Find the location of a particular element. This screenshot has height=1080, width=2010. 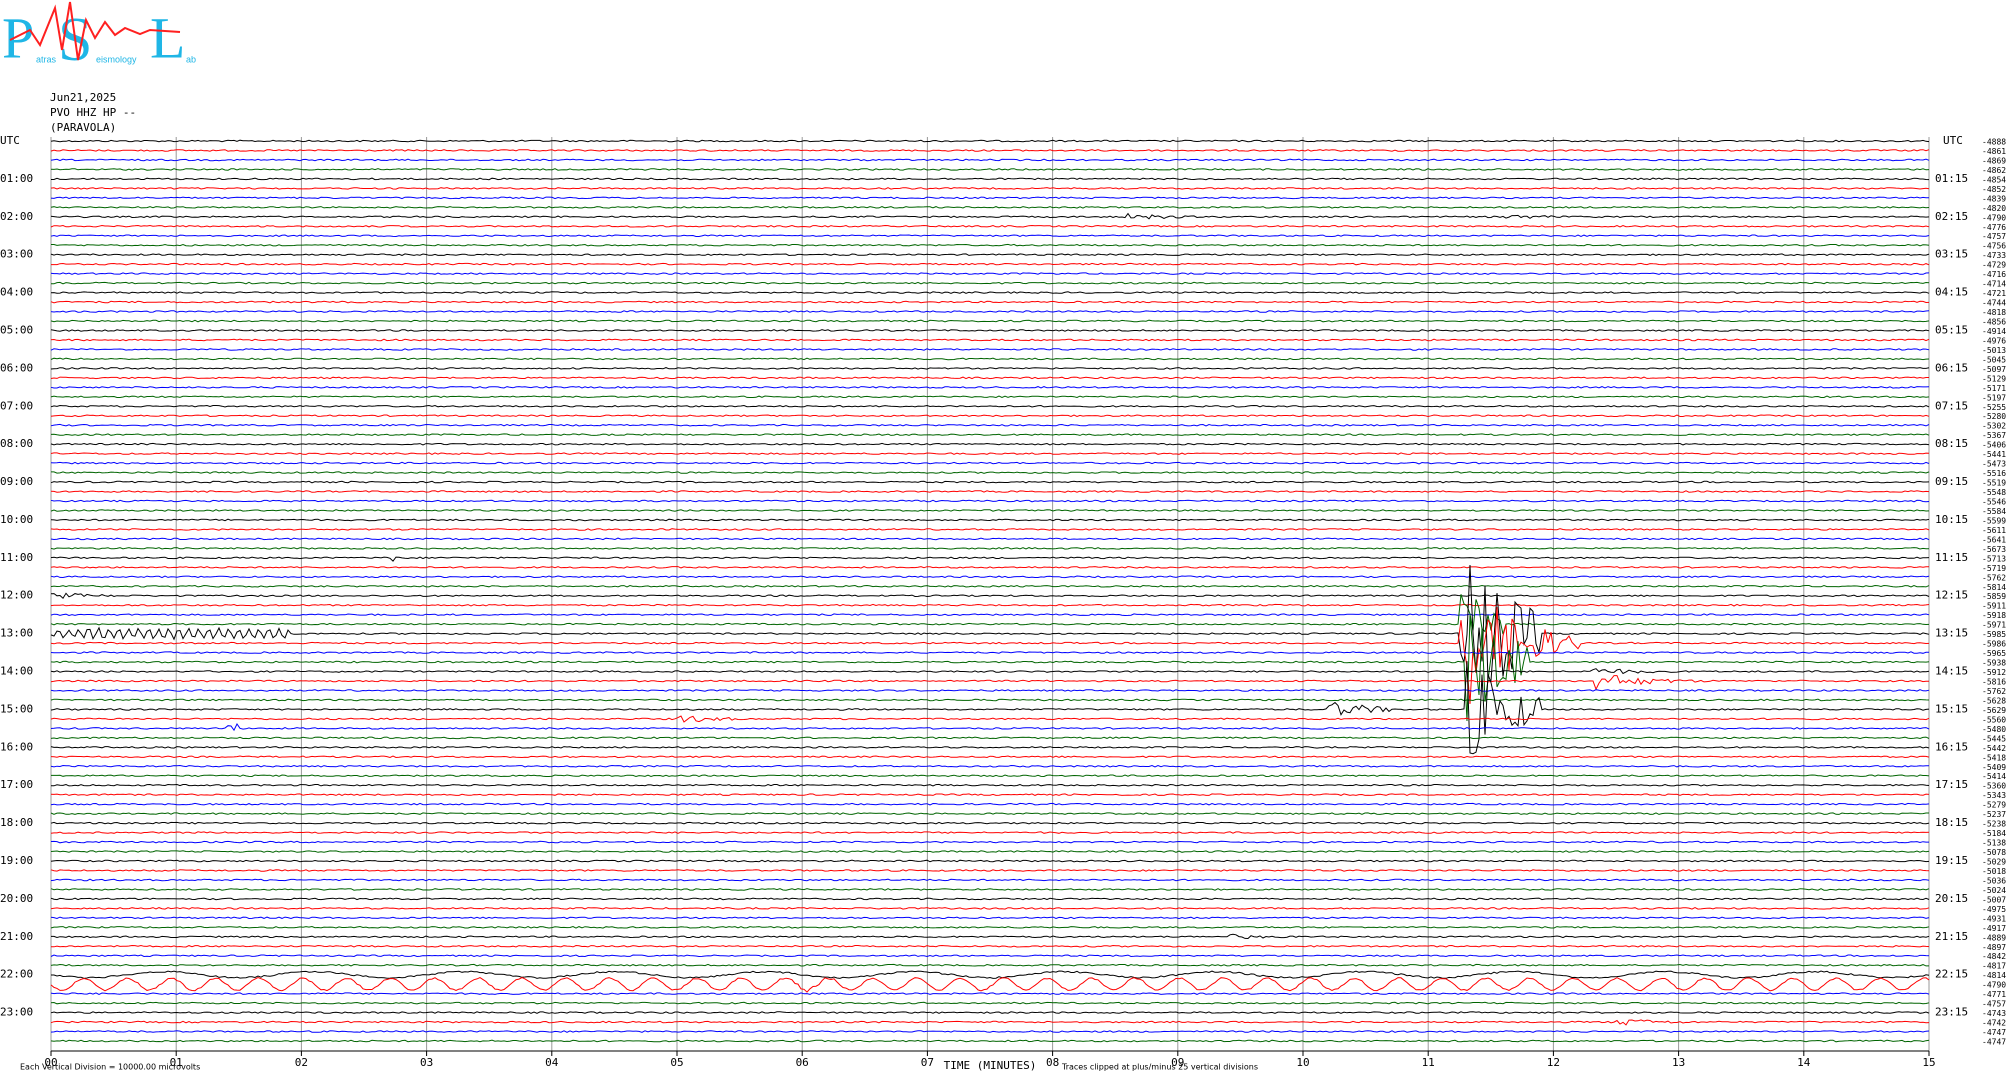

left-time-label: 02:00 is located at coordinates (16, 216).